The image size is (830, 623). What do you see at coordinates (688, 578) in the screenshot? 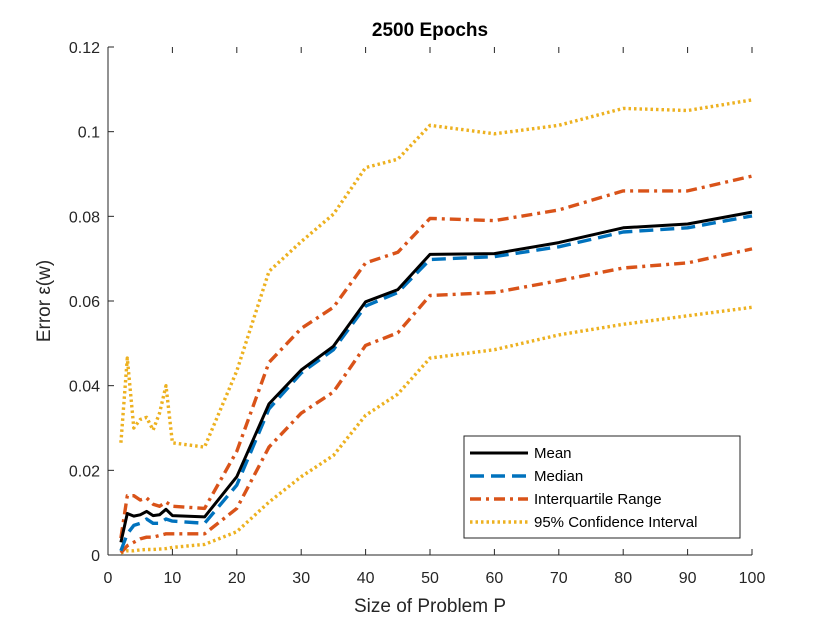
I see `x-tick-label: 90` at bounding box center [688, 578].